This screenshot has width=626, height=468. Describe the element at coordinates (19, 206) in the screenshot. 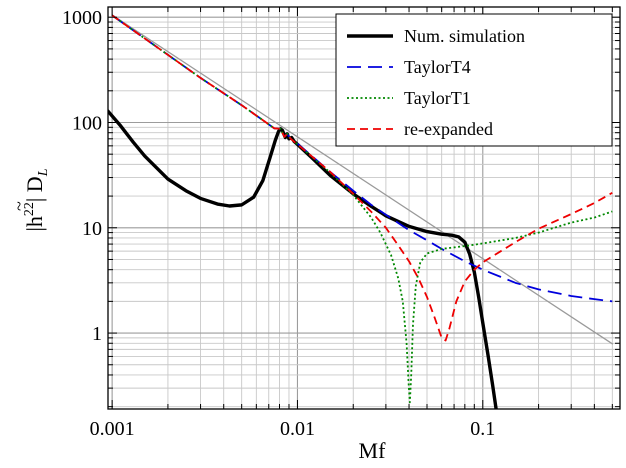

I see `y-axis-label-tilde: ~` at that location.